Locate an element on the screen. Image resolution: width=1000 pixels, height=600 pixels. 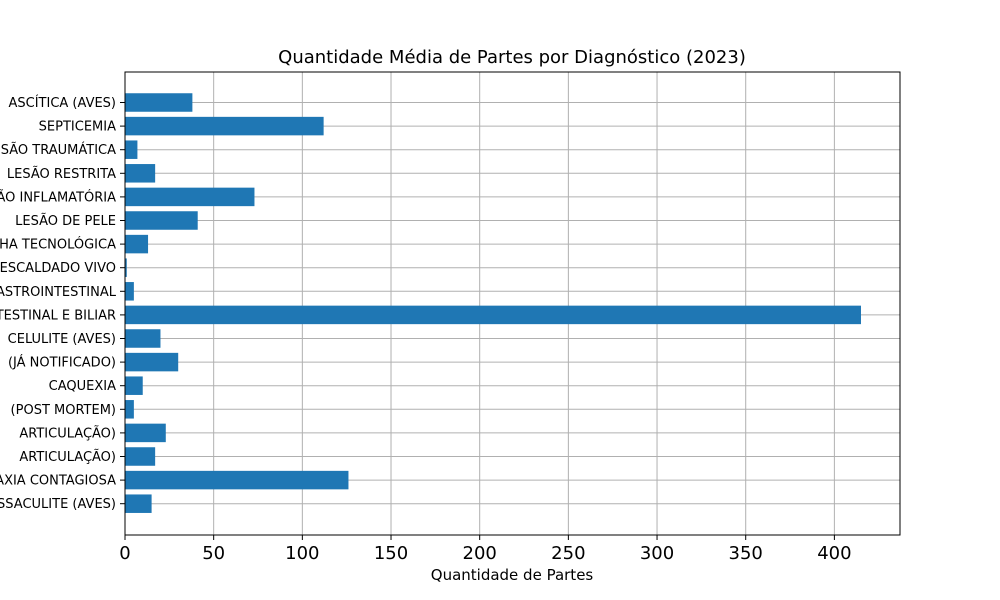
x-tick-label: 50 is located at coordinates (213, 553).